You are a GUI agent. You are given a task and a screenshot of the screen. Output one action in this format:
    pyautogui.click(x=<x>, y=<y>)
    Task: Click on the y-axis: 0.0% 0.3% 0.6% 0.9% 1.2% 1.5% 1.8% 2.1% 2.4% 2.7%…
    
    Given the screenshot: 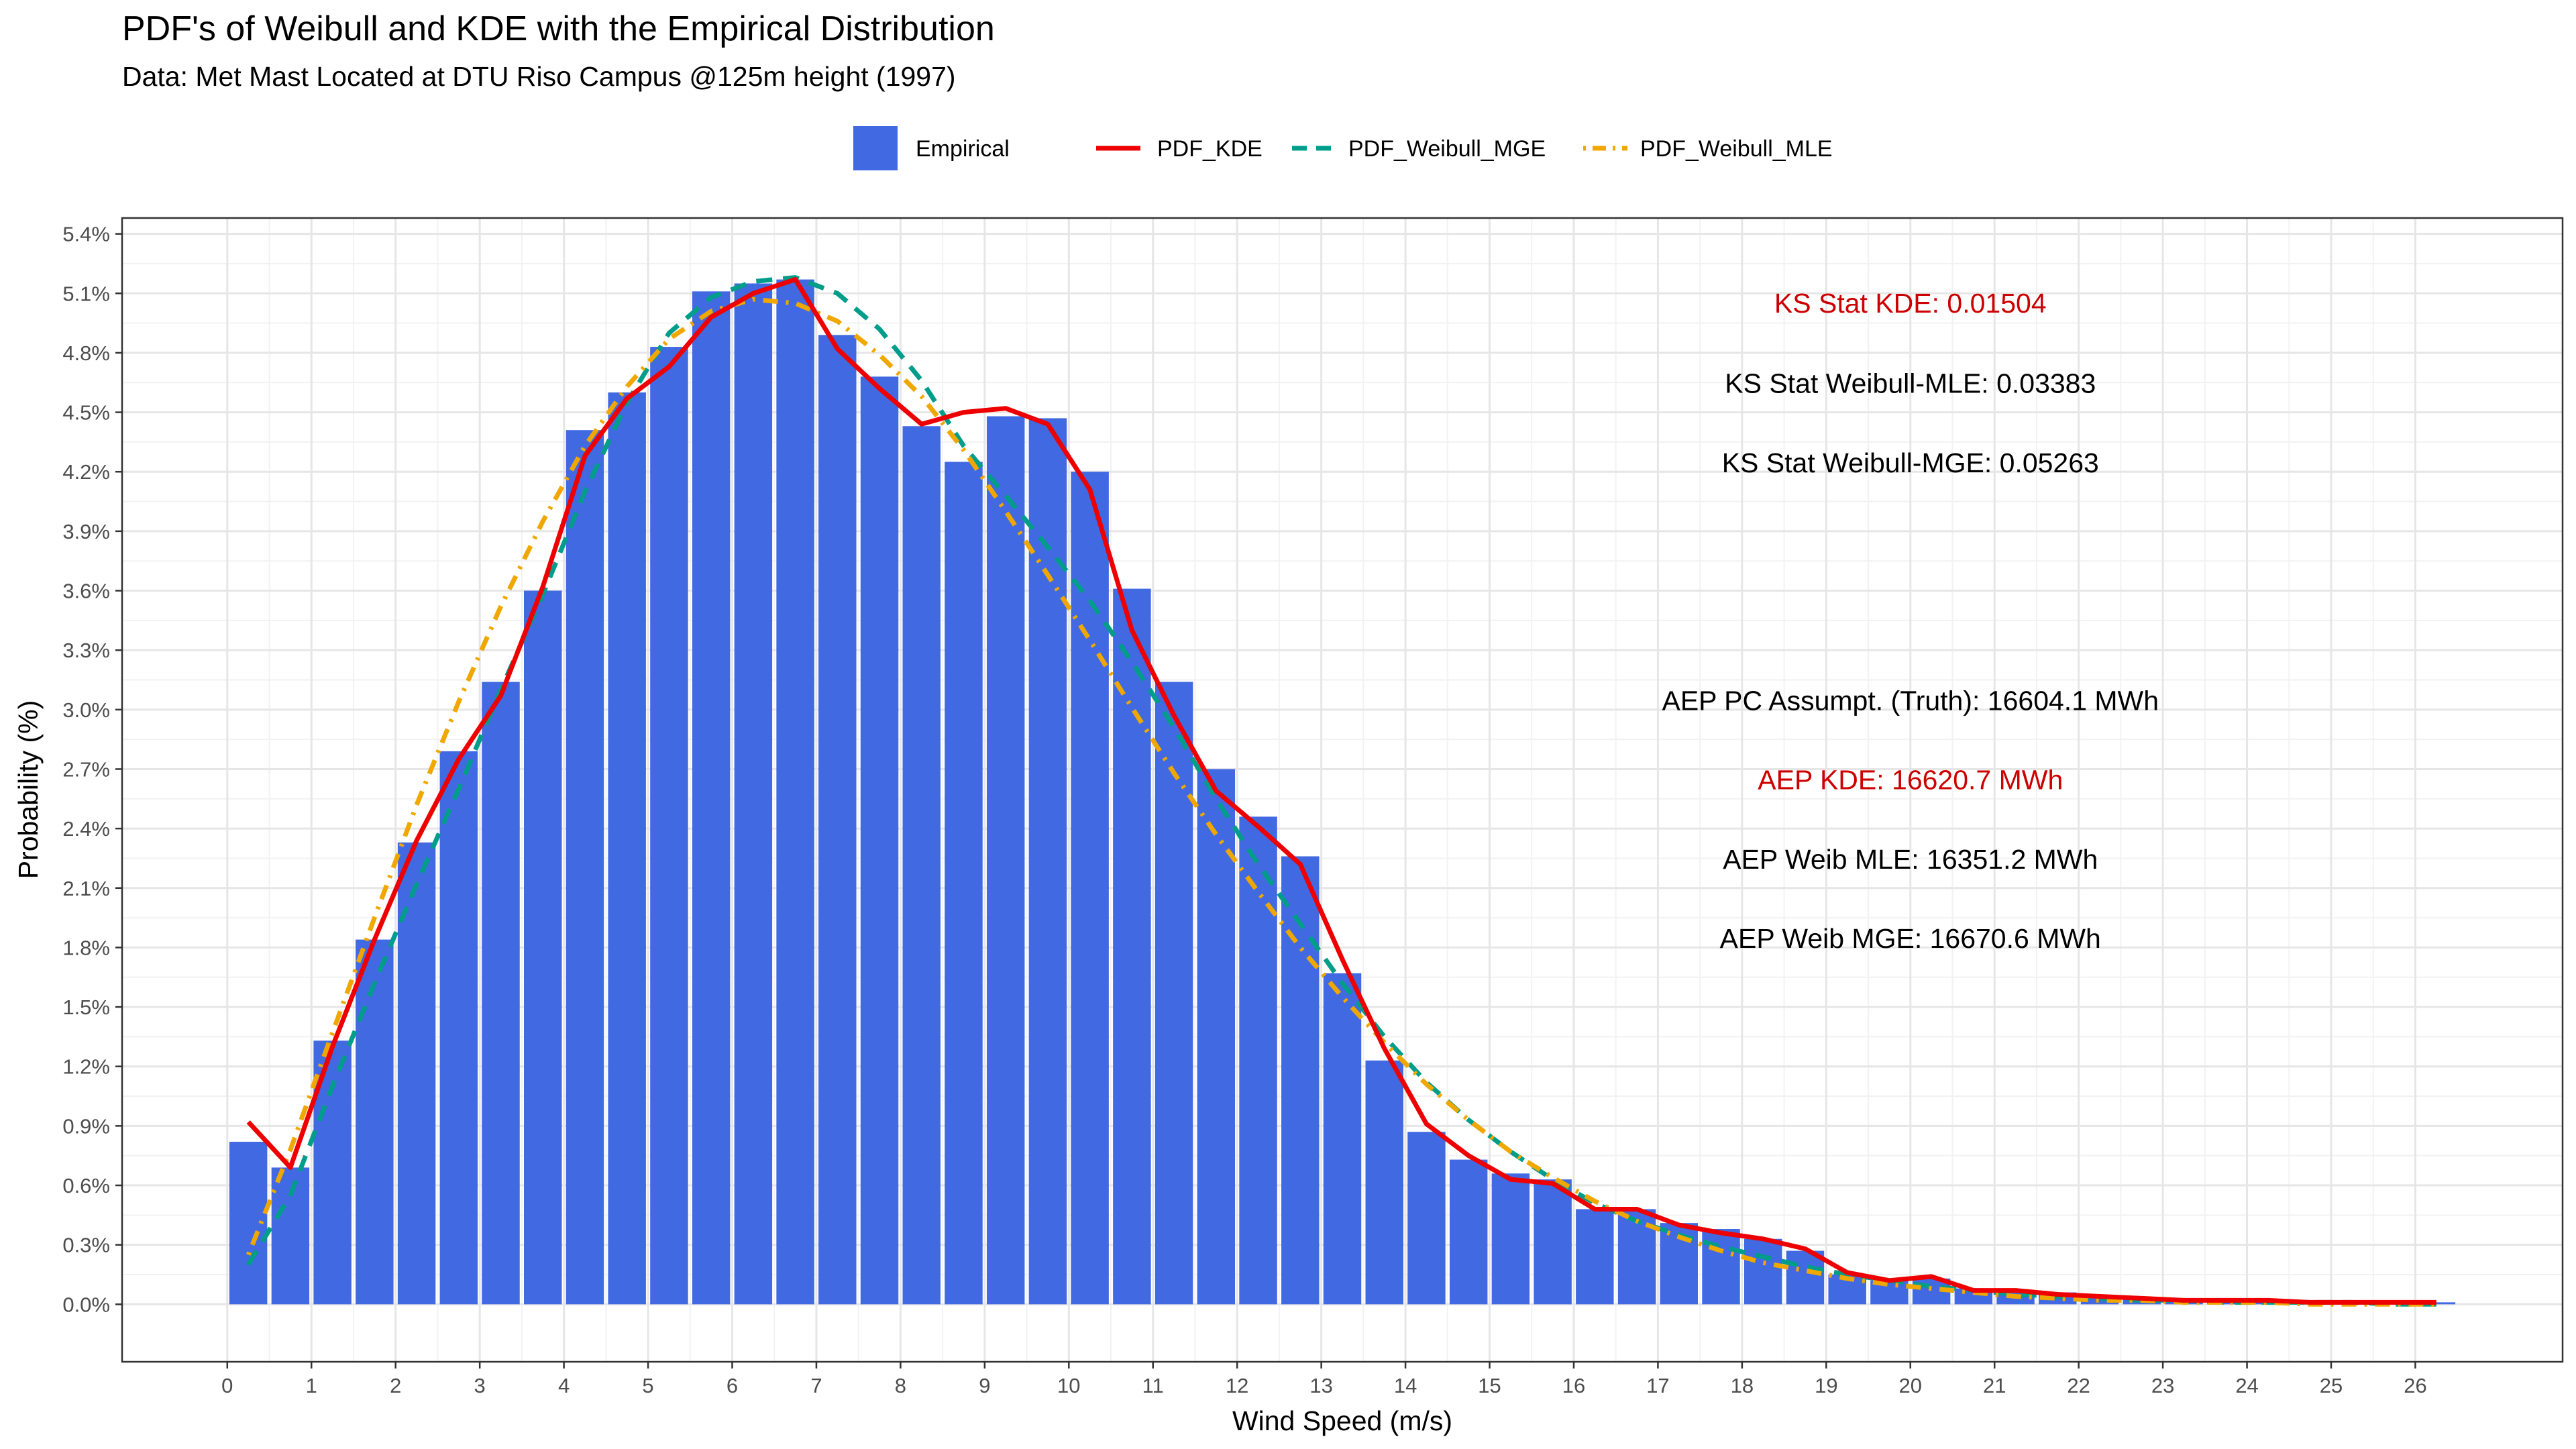 What is the action you would take?
    pyautogui.click(x=92, y=769)
    